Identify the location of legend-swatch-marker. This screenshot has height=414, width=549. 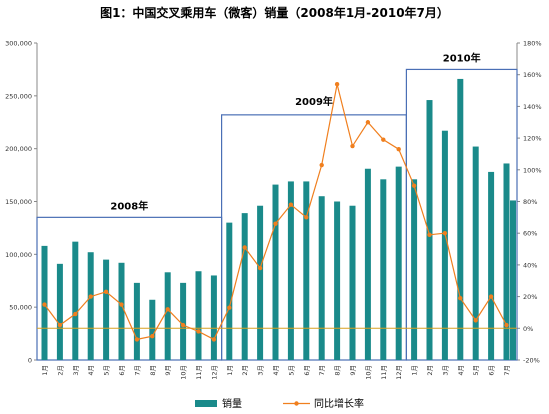
(296, 403).